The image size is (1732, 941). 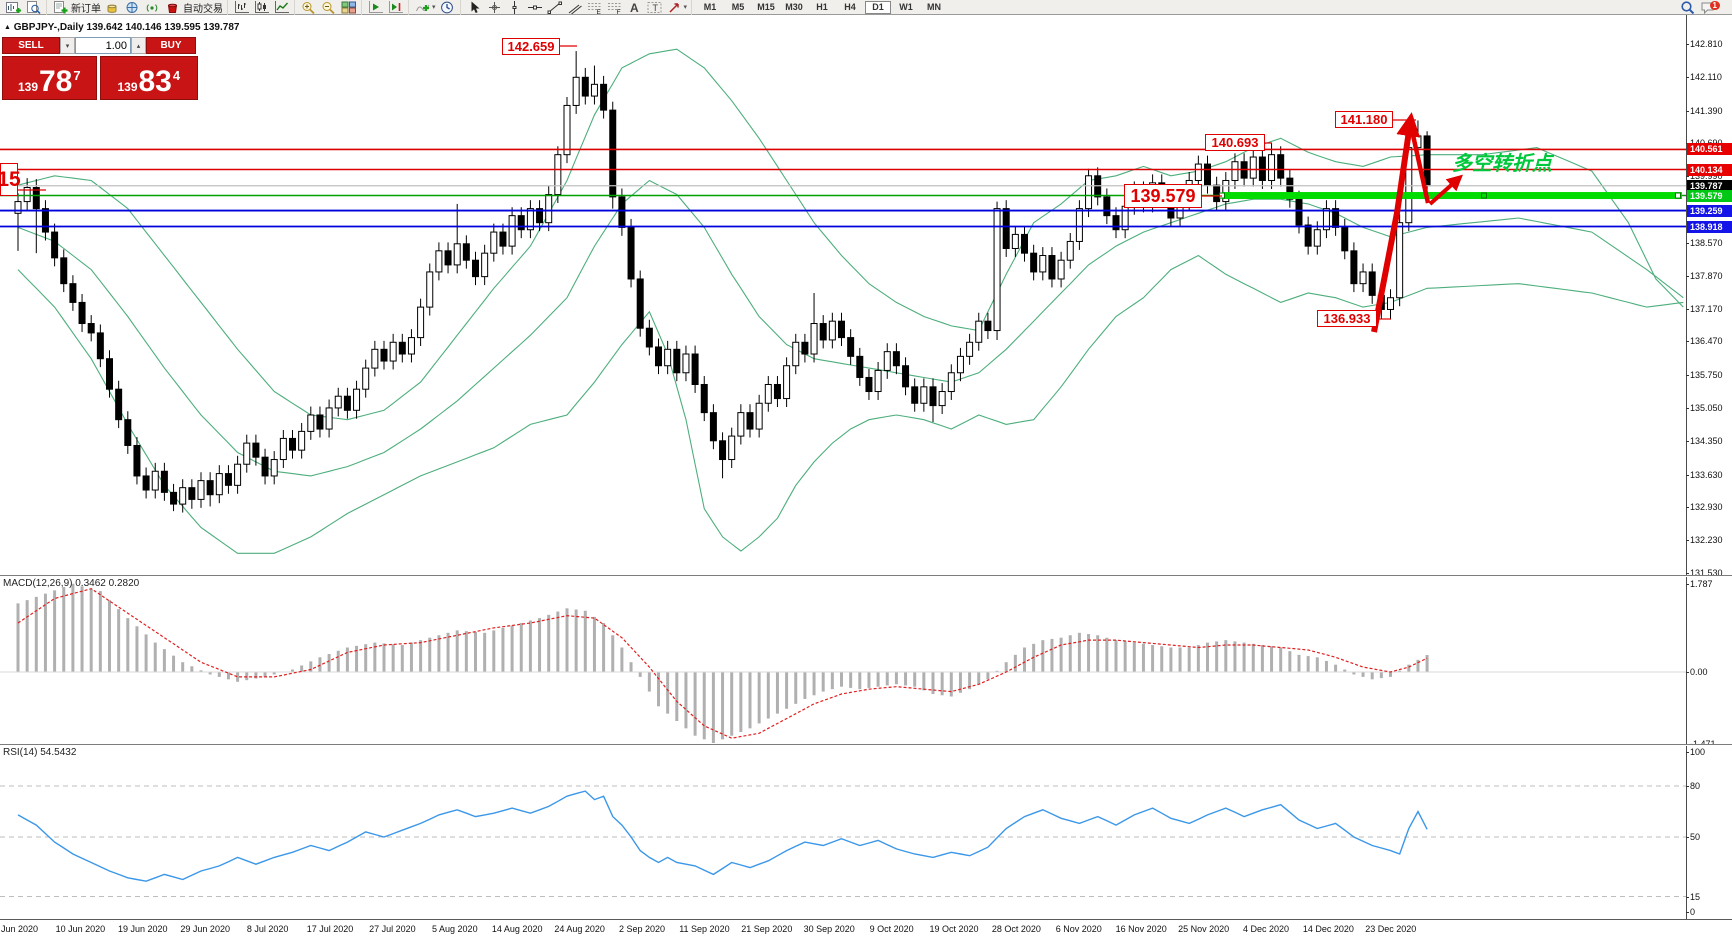 What do you see at coordinates (138, 45) in the screenshot?
I see `volume-increase-button: ▴` at bounding box center [138, 45].